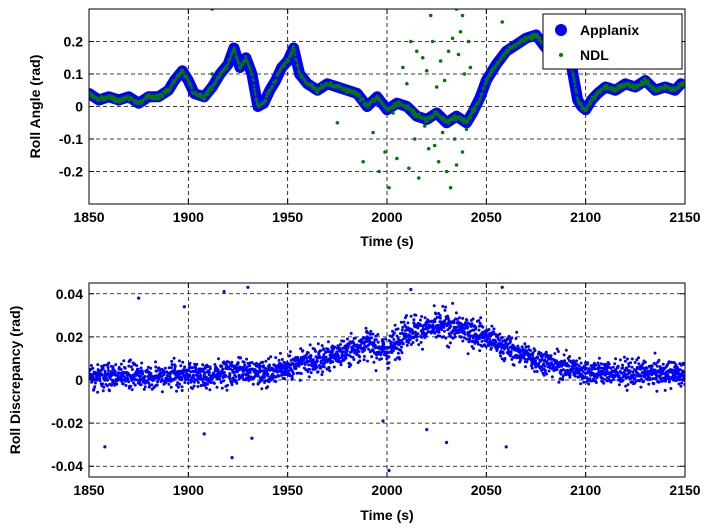 This screenshot has height=529, width=710. Describe the element at coordinates (287, 217) in the screenshot. I see `x-tick-label: 1950` at that location.